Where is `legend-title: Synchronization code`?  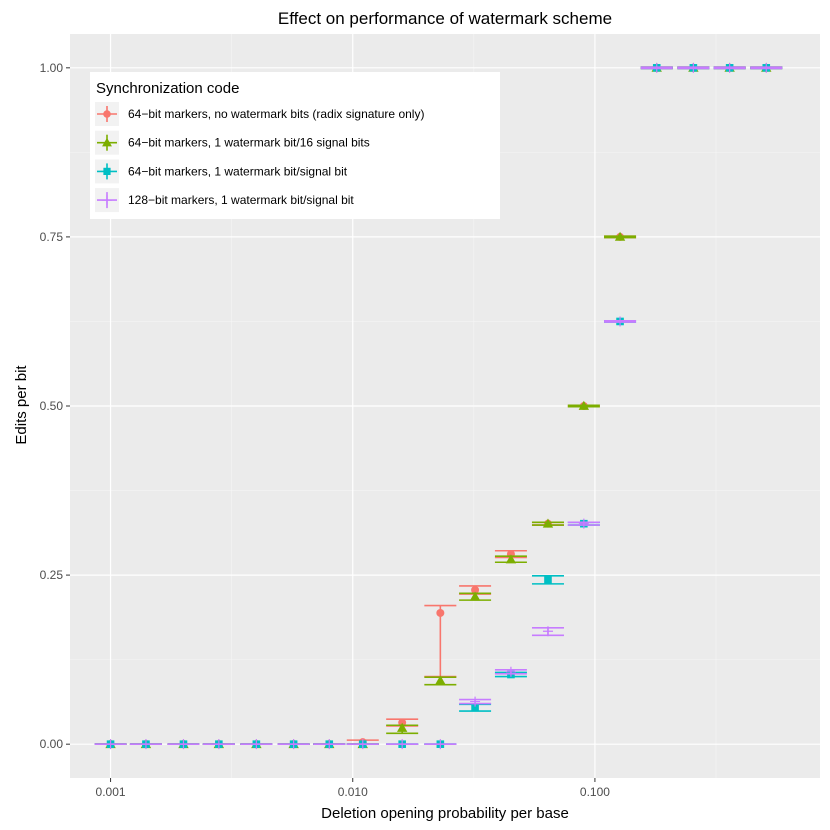 legend-title: Synchronization code is located at coordinates (167, 88).